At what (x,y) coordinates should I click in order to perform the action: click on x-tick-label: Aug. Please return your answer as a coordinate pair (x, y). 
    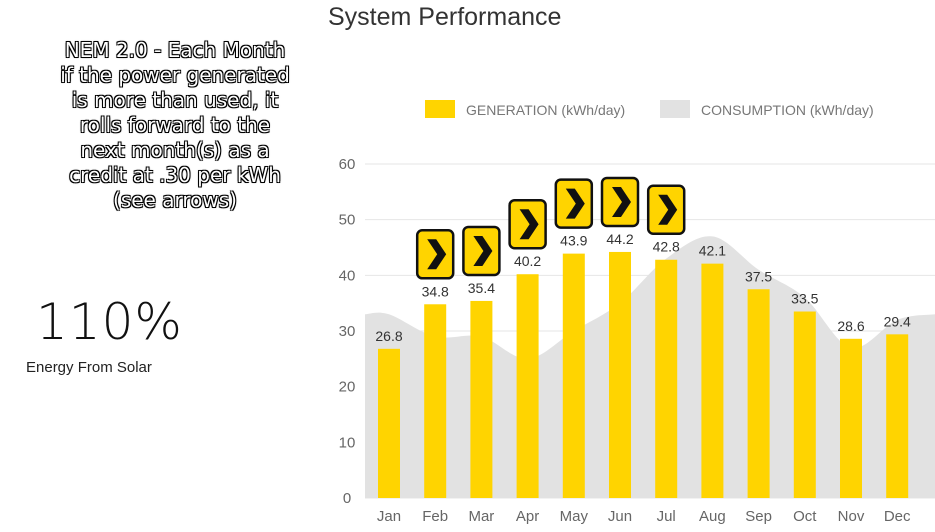
    Looking at the image, I should click on (712, 516).